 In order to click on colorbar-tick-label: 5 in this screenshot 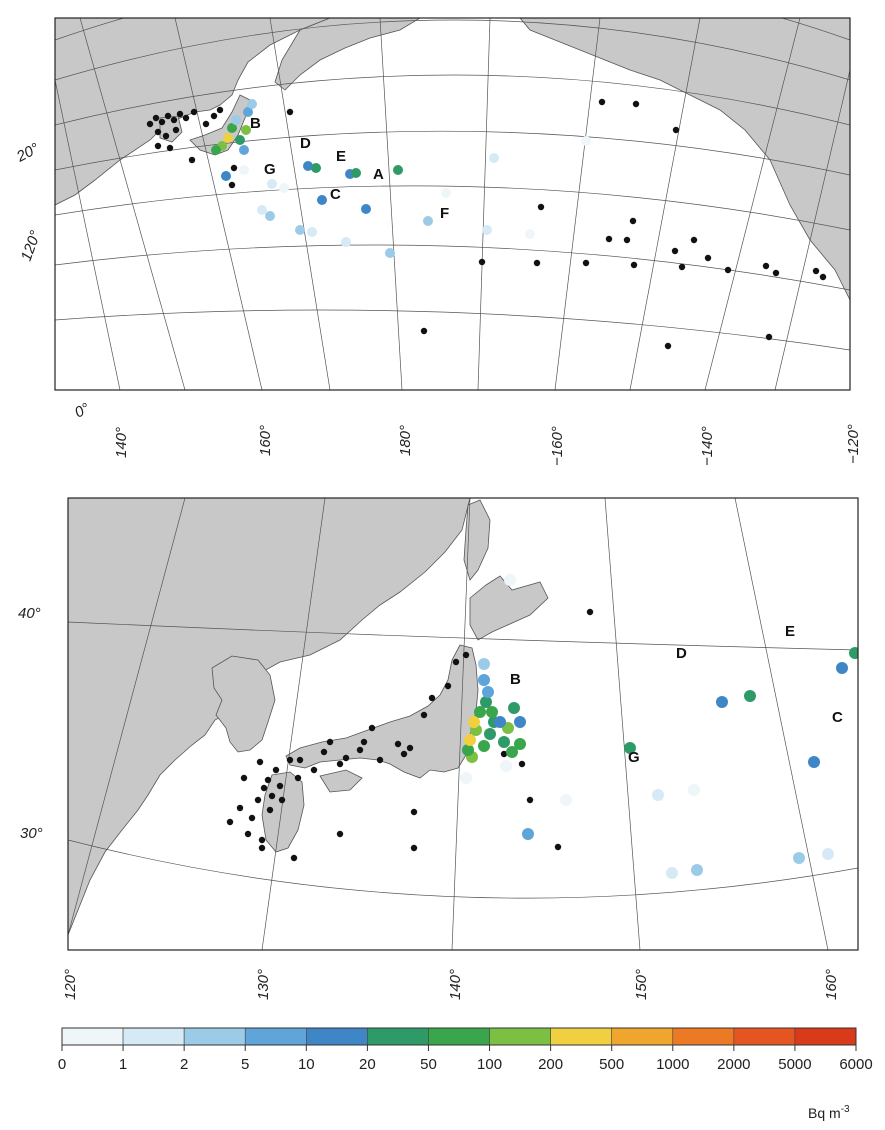, I will do `click(245, 1064)`.